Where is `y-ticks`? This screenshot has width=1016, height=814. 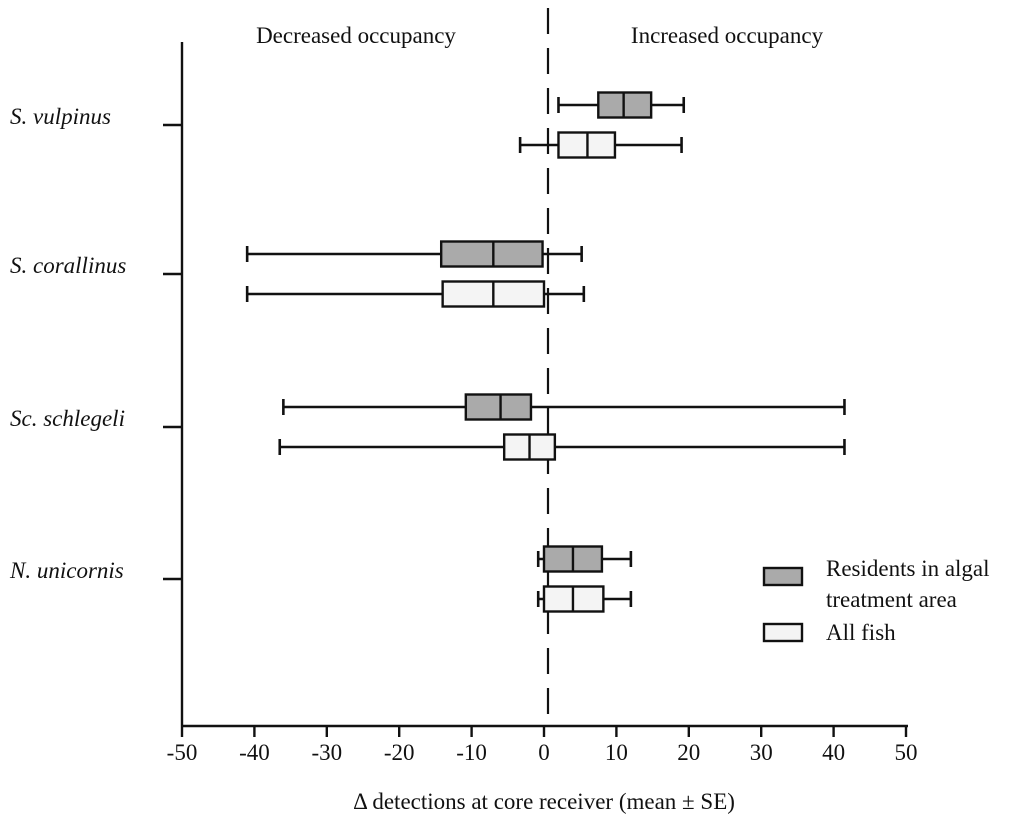
y-ticks is located at coordinates (172, 352).